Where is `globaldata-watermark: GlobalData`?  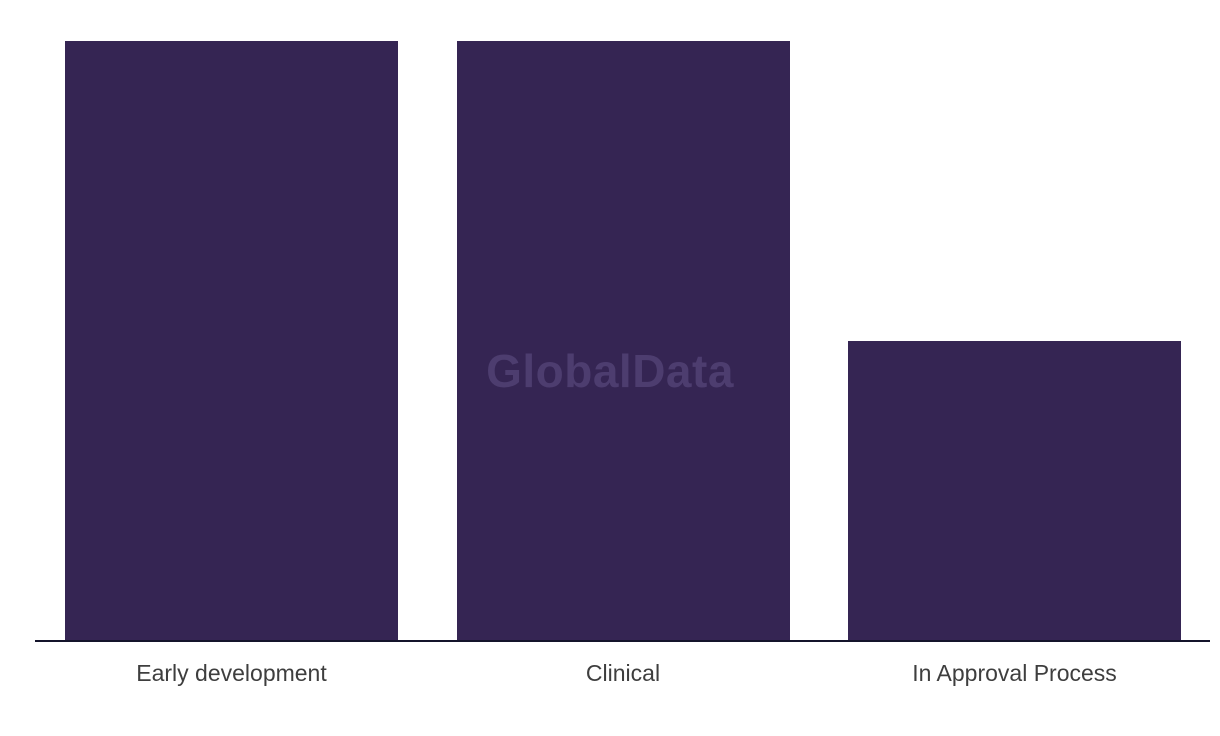
globaldata-watermark: GlobalData is located at coordinates (610, 371).